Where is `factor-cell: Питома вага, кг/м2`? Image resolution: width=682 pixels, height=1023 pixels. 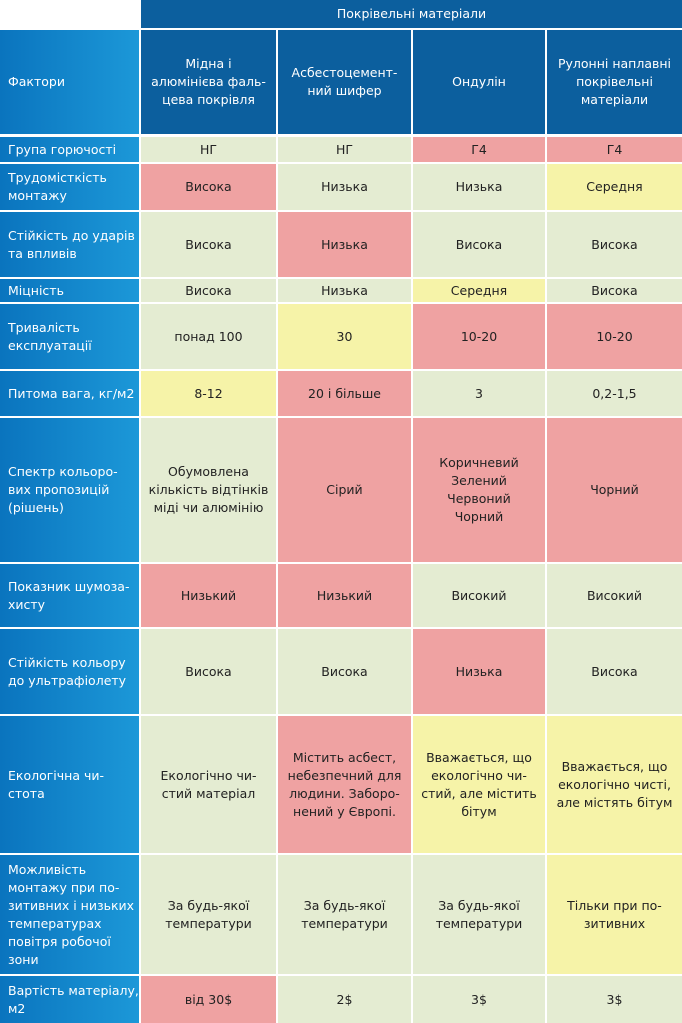
factor-cell: Питома вага, кг/м2 is located at coordinates (69, 393).